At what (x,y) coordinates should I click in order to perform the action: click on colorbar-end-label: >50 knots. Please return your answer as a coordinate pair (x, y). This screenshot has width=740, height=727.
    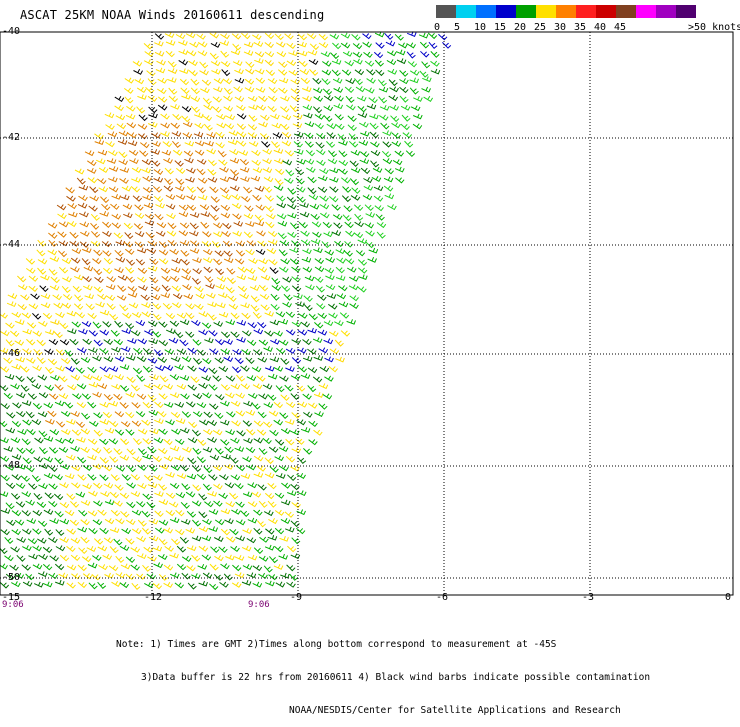
    Looking at the image, I should click on (714, 27).